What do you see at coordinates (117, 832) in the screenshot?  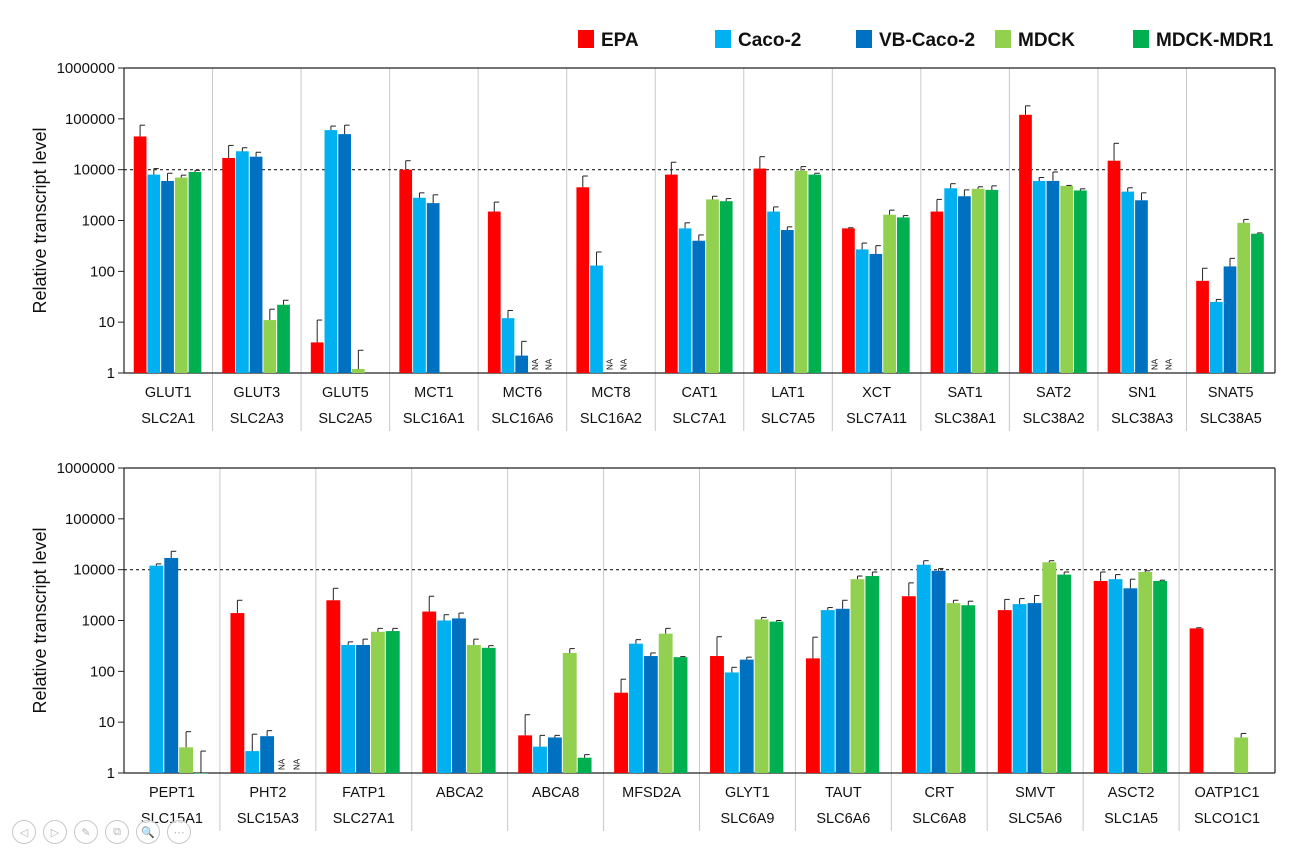 I see `copy-icon: ⧉` at bounding box center [117, 832].